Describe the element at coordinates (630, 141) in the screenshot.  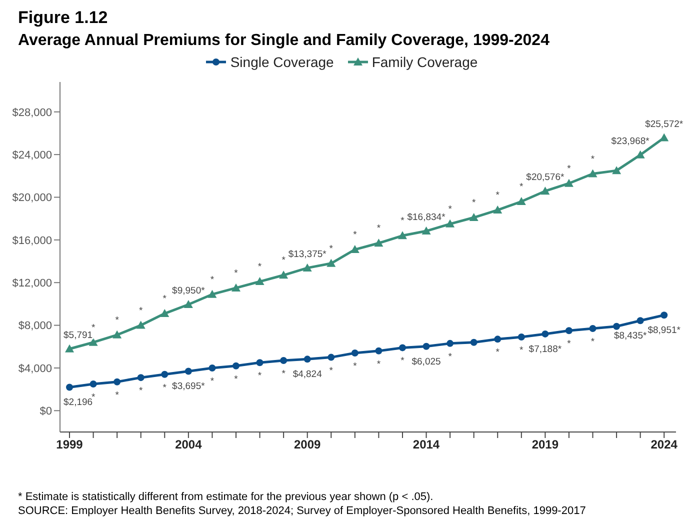
I see `data-label: $23,968*` at that location.